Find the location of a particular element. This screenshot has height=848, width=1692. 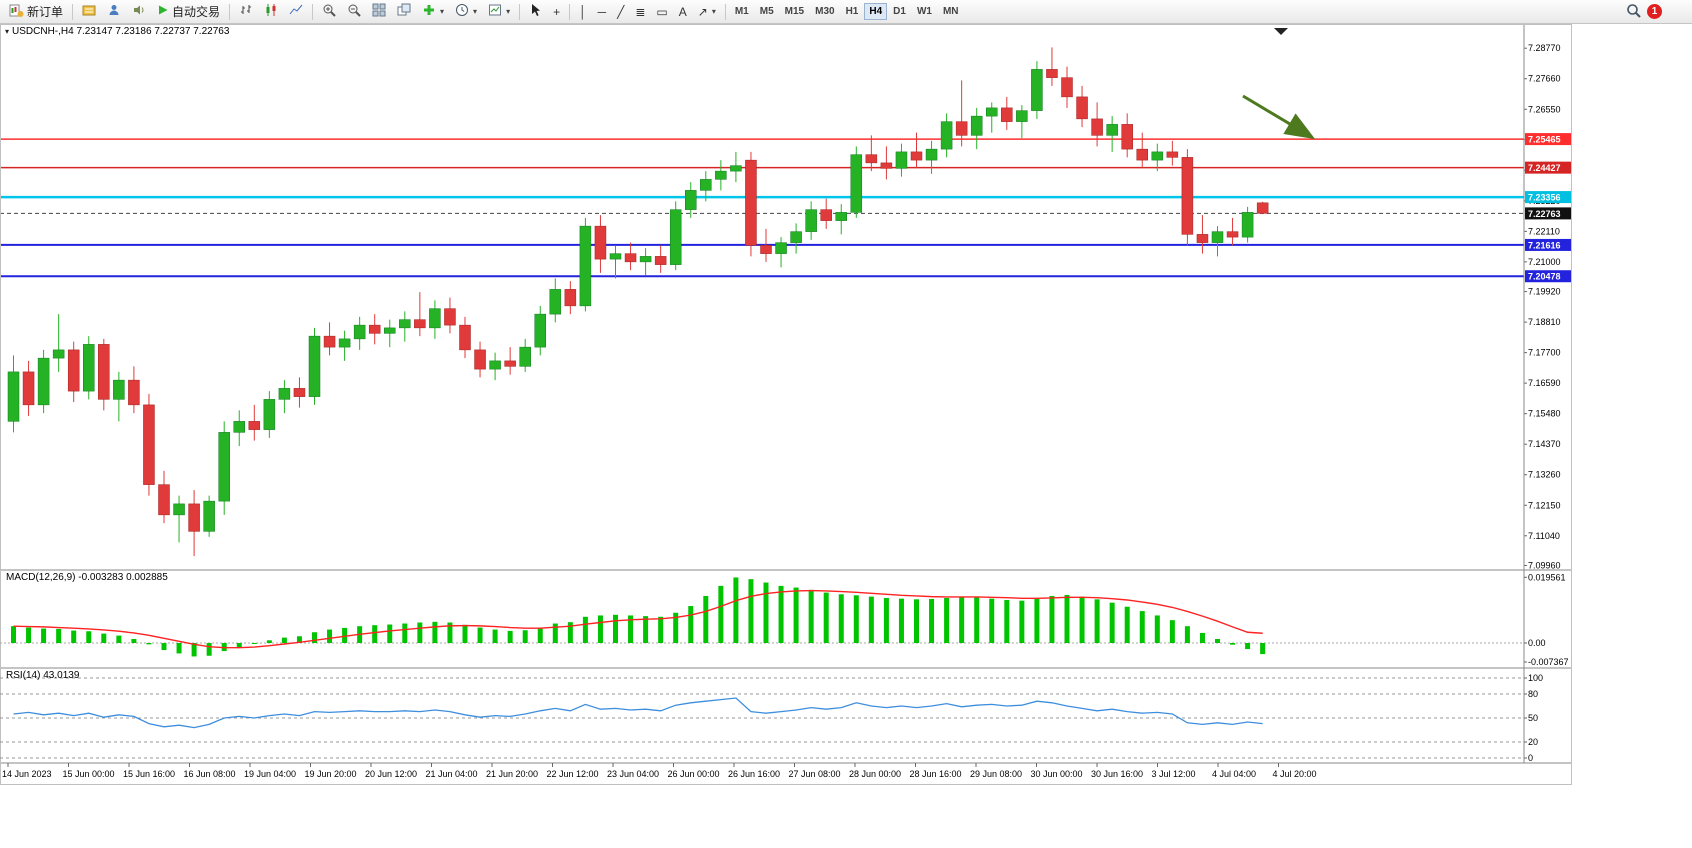

zoom-in-button is located at coordinates (329, 12).